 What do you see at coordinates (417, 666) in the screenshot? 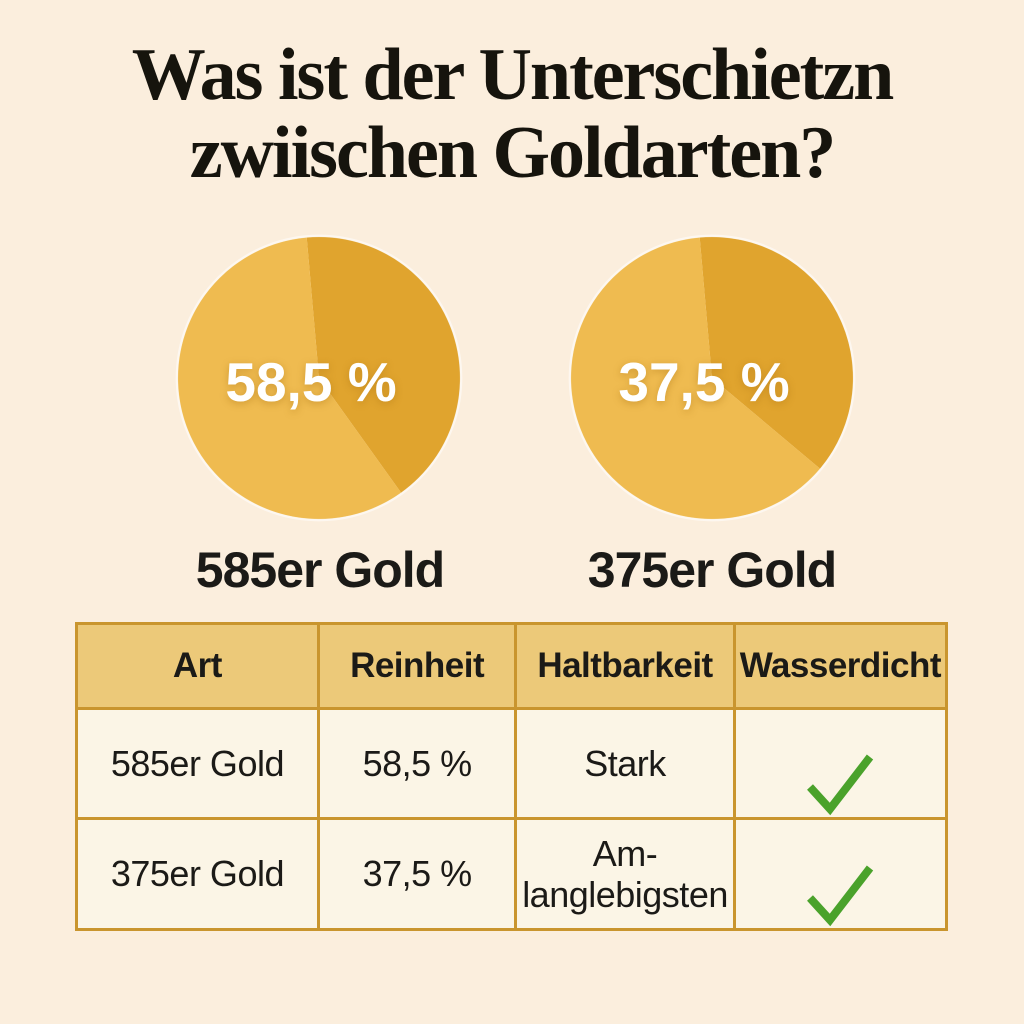
I see `header-reinheit: Reinheit` at bounding box center [417, 666].